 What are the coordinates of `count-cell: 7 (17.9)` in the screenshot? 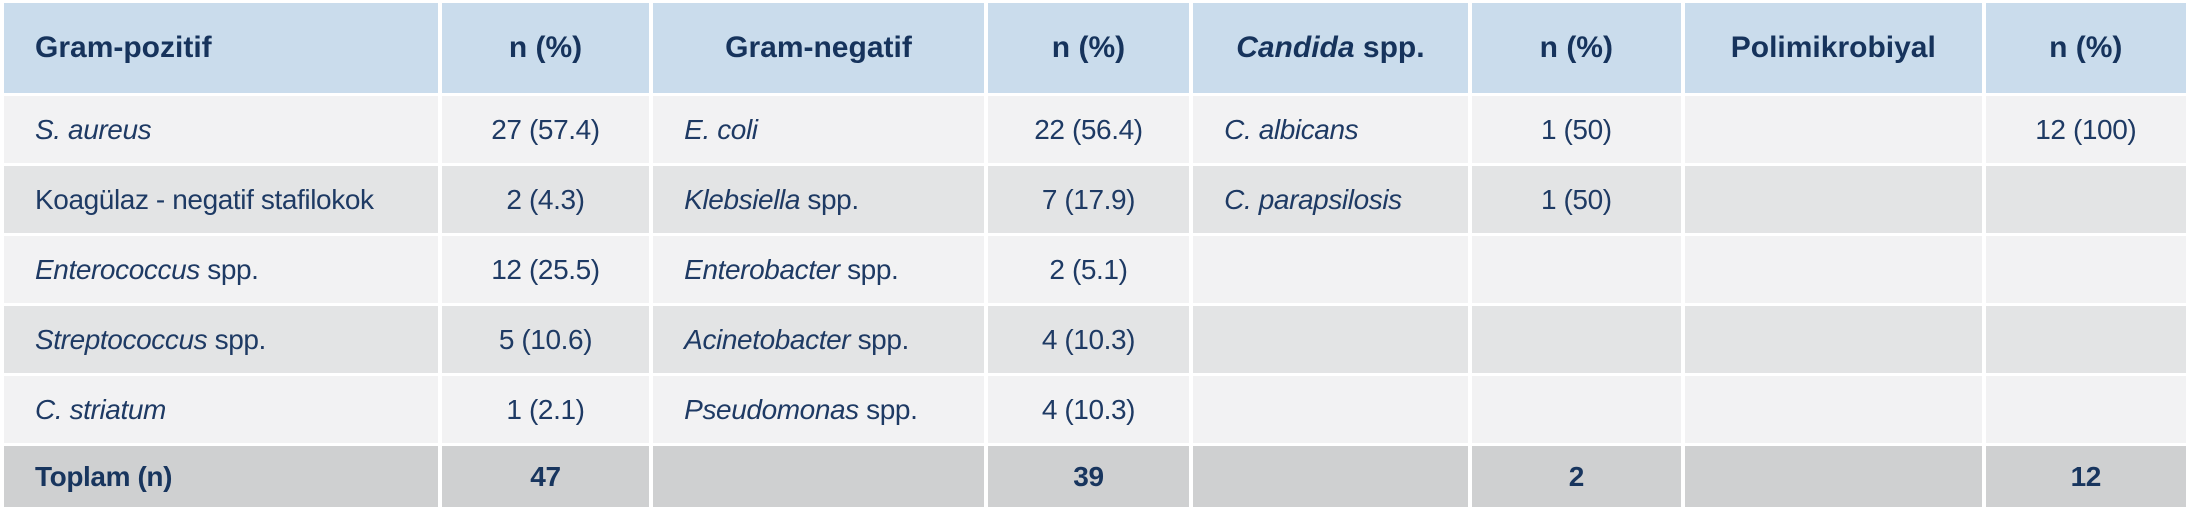 It's located at (1088, 199).